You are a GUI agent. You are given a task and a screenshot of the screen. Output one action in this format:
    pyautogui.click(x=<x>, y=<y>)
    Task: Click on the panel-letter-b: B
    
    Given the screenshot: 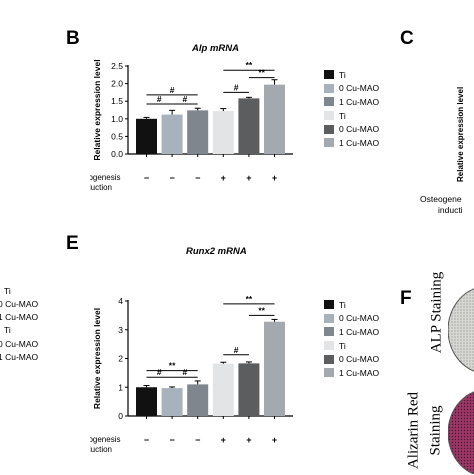 What is the action you would take?
    pyautogui.click(x=73, y=38)
    